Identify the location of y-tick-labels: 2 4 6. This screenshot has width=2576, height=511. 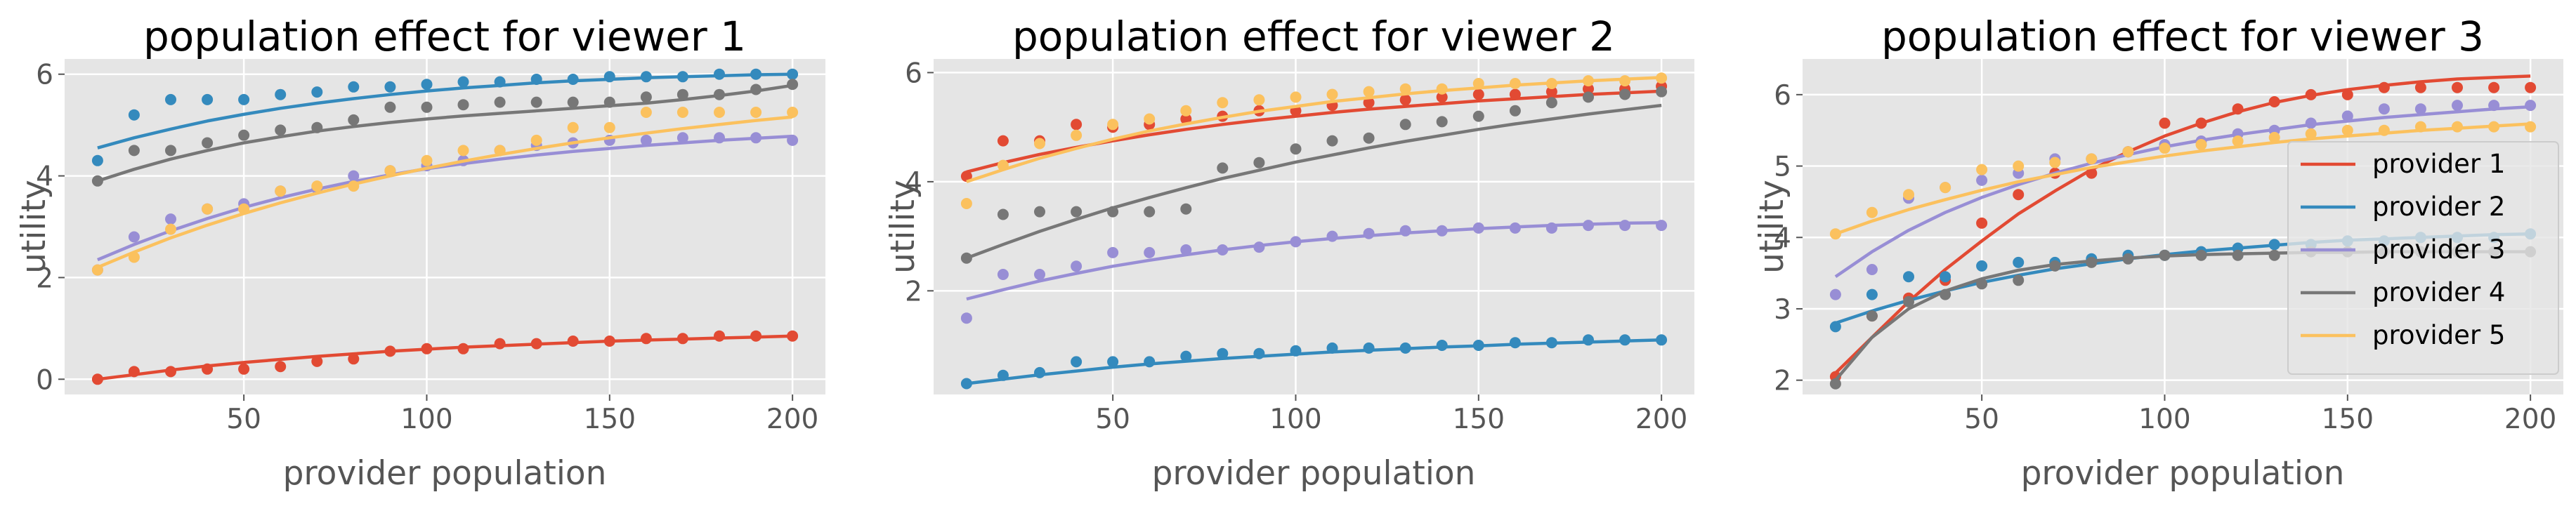
(920, 182).